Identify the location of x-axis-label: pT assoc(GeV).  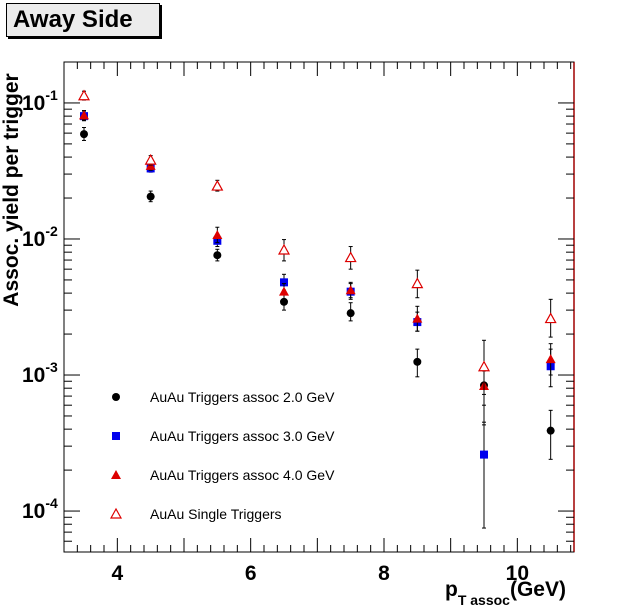
(505, 593).